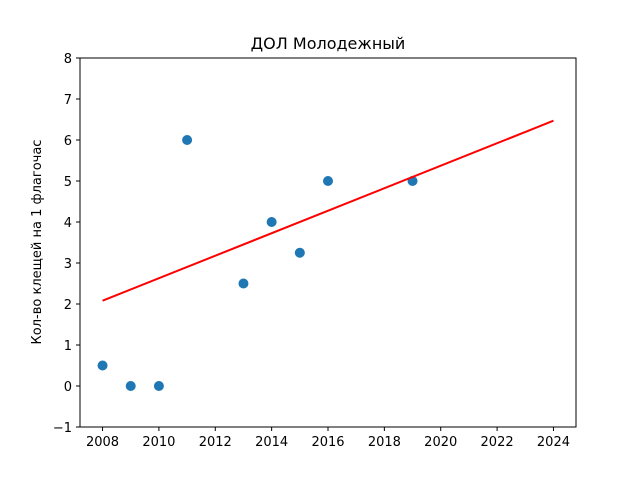 Image resolution: width=640 pixels, height=480 pixels. Describe the element at coordinates (68, 59) in the screenshot. I see `y-tick-label: 8` at that location.